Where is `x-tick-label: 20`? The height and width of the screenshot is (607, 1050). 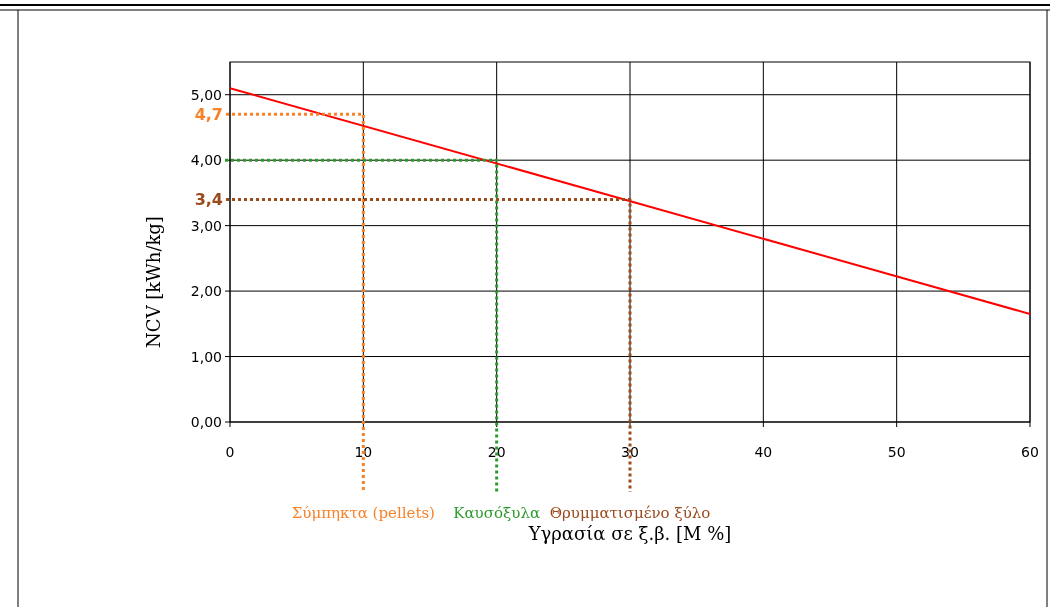 x-tick-label: 20 is located at coordinates (496, 452).